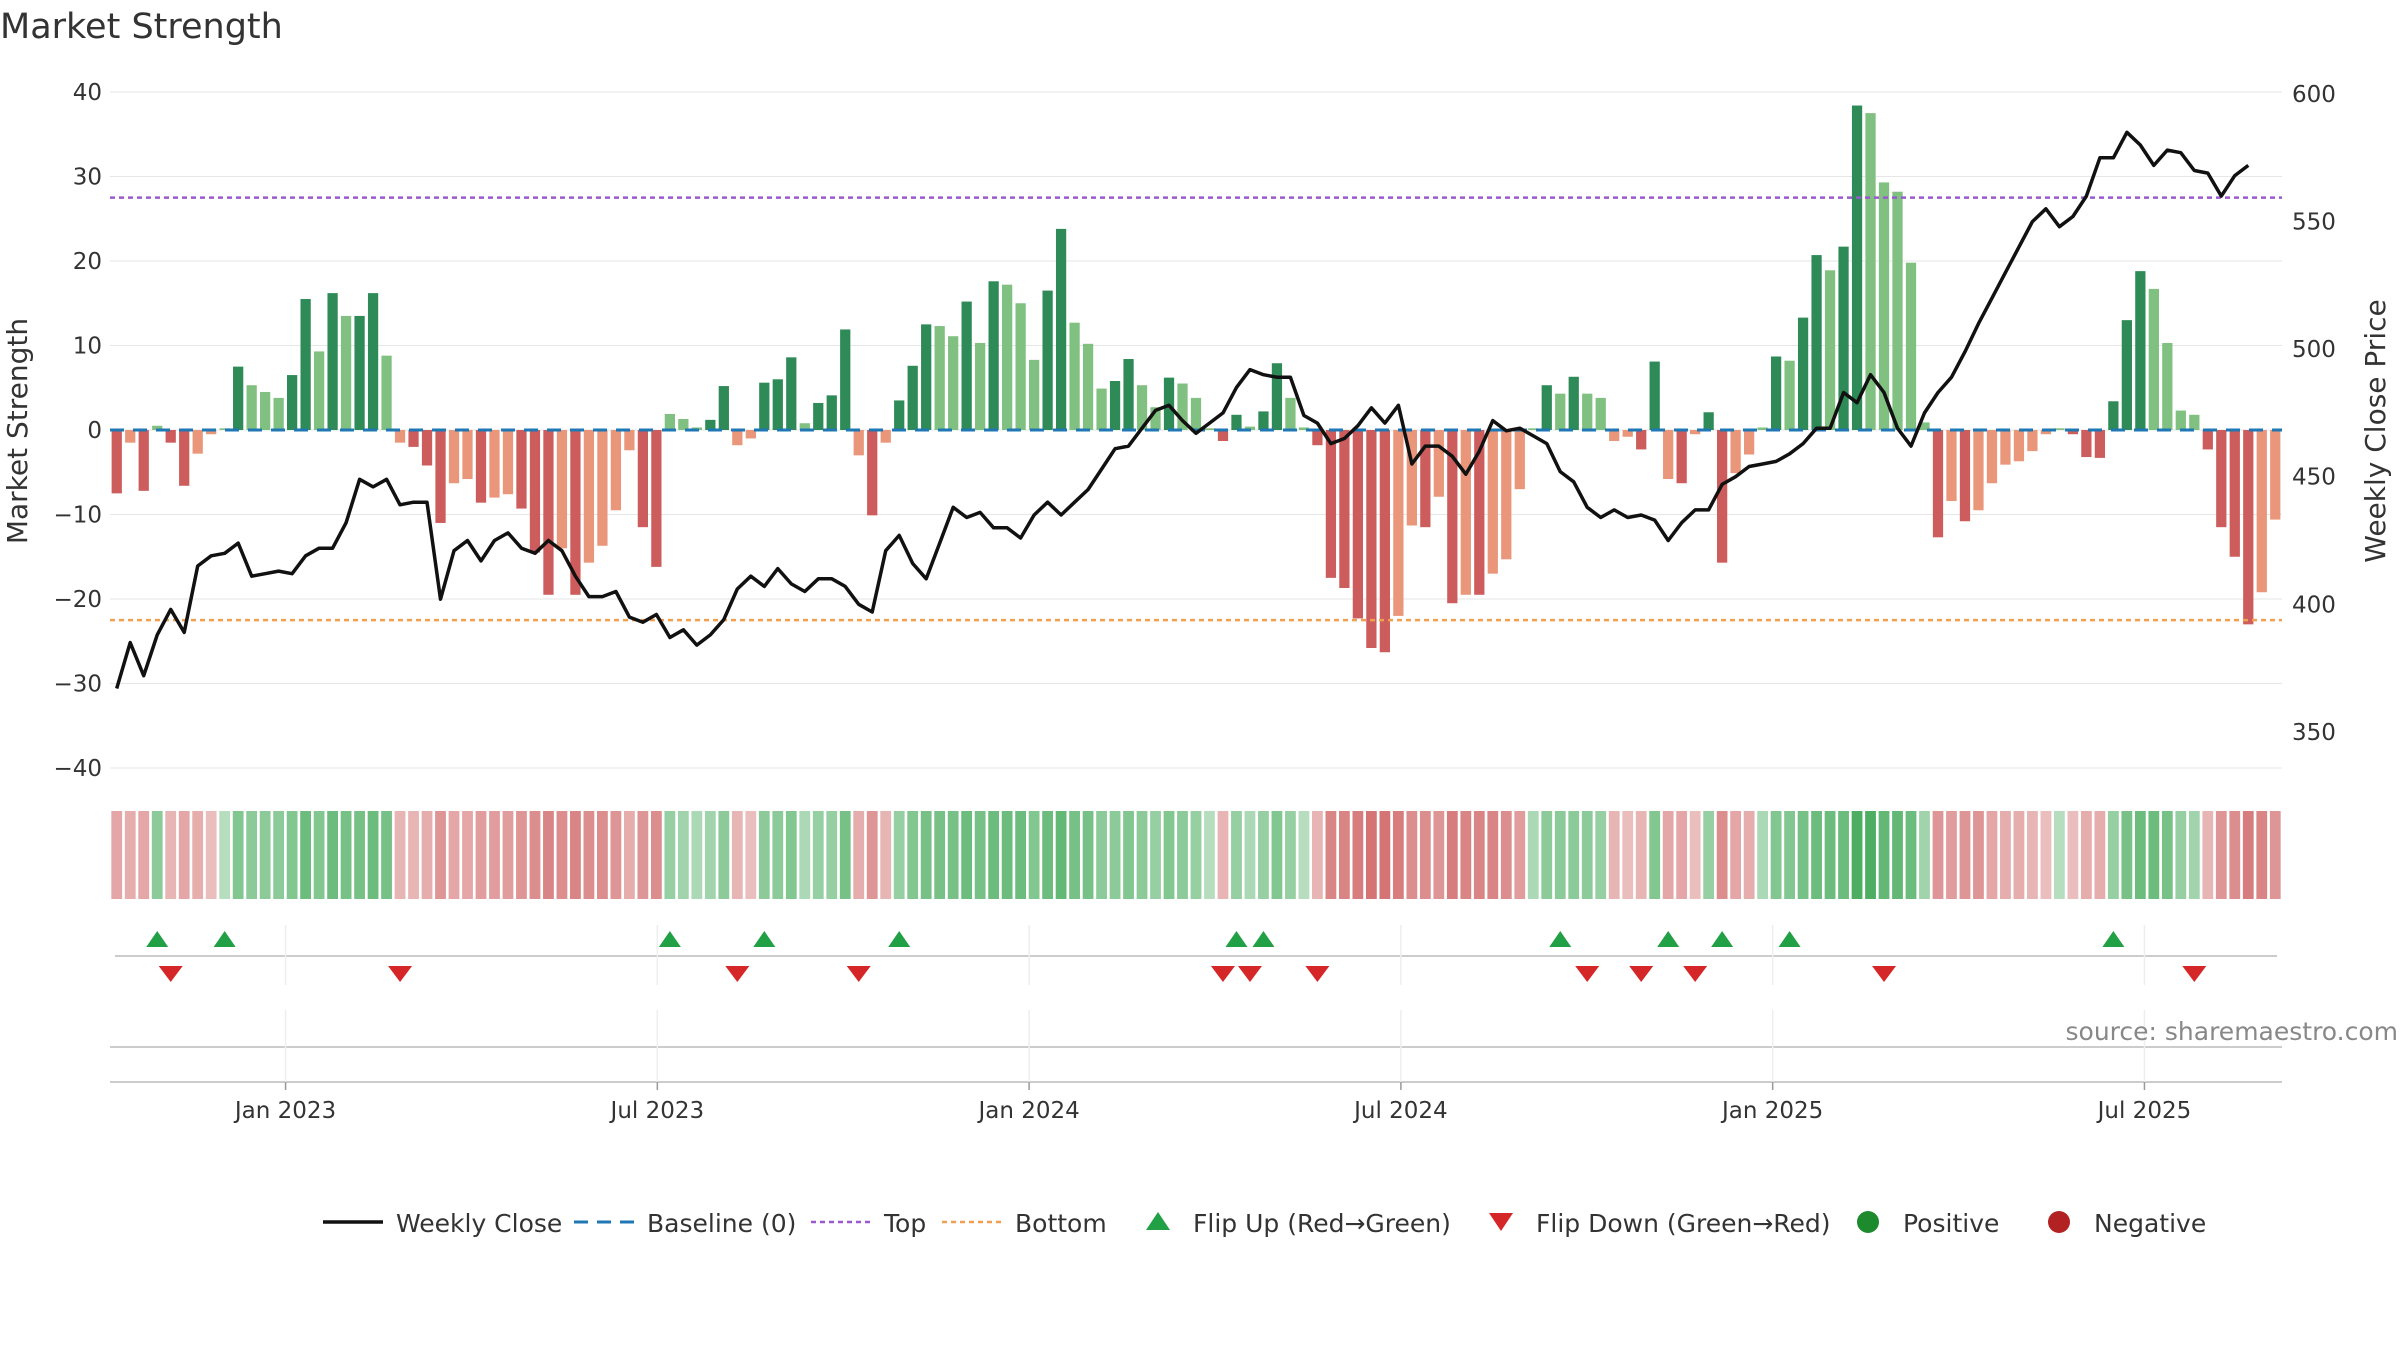 Image resolution: width=2400 pixels, height=1350 pixels. I want to click on x-tick-label: Jul 2023, so click(657, 1111).